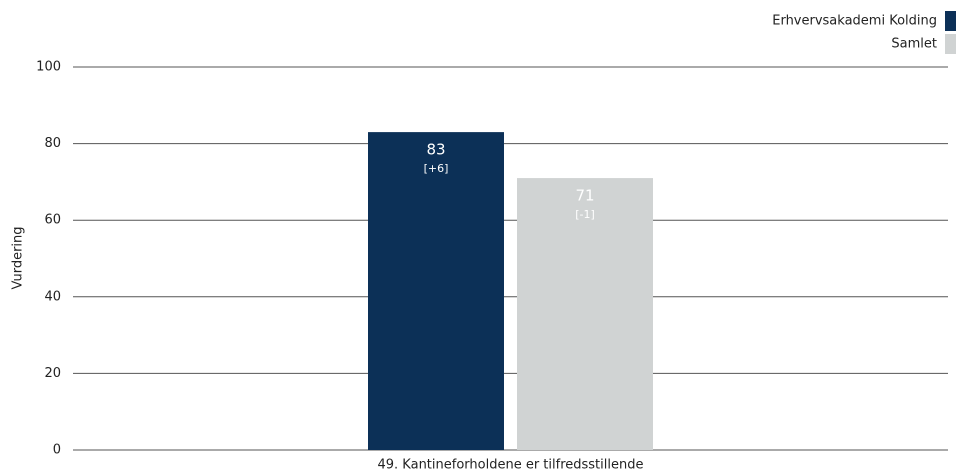 The image size is (958, 474). Describe the element at coordinates (52, 220) in the screenshot. I see `y-tick-label: 60` at that location.